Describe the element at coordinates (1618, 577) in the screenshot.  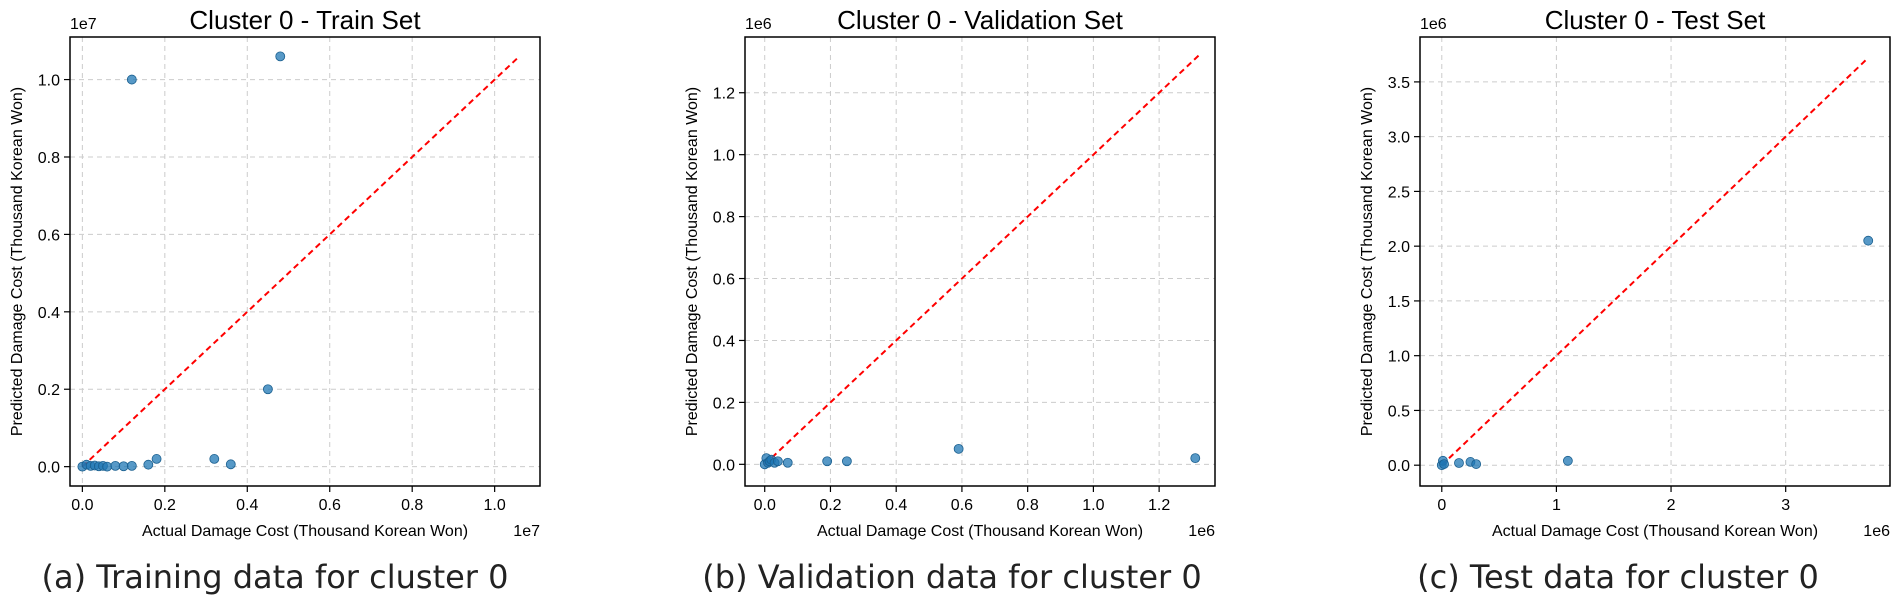
I see `caption-test: (c) Test data for cluster 0` at that location.